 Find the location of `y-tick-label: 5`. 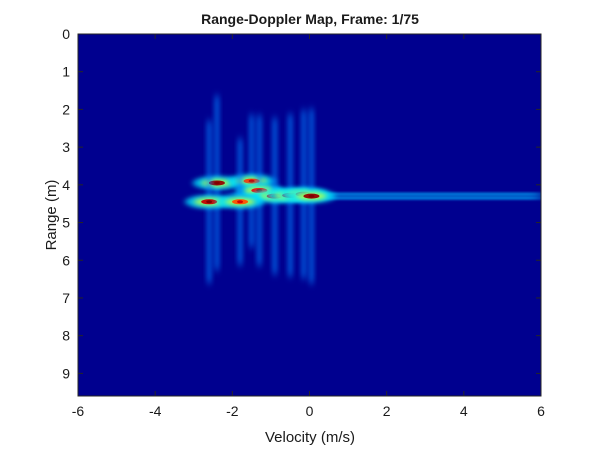

y-tick-label: 5 is located at coordinates (66, 223).